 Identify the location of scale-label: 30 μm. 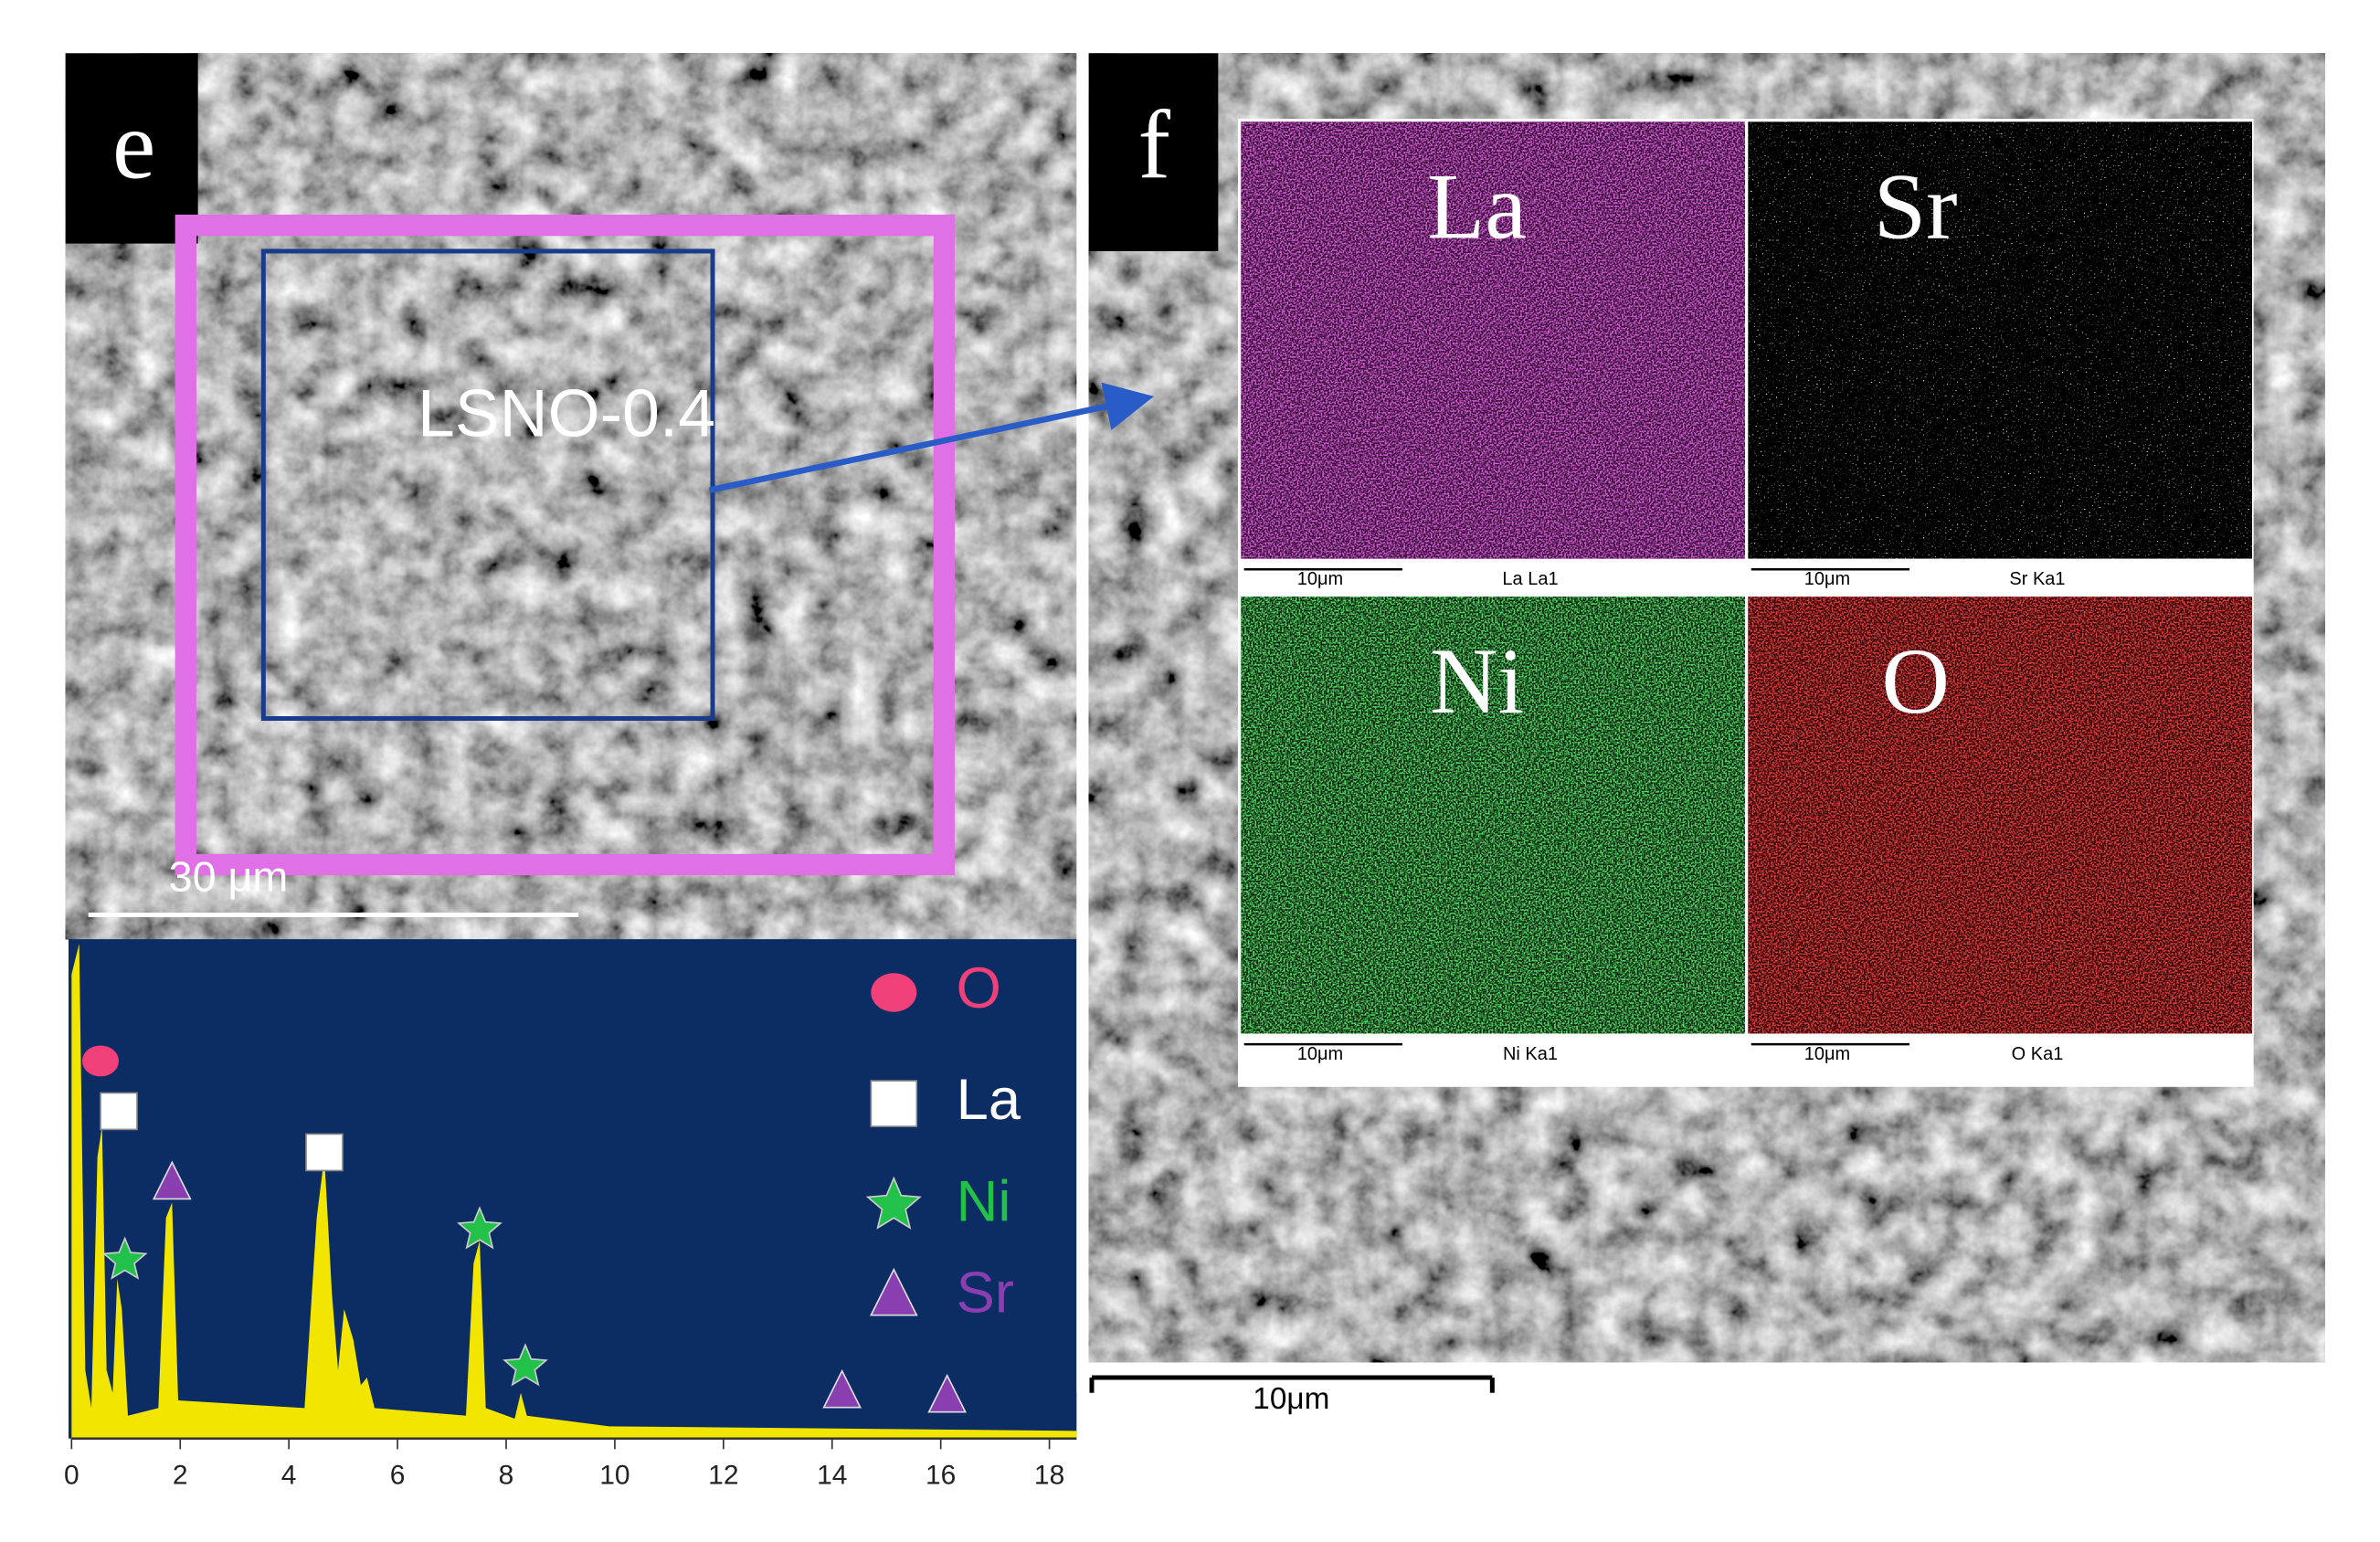
(229, 876).